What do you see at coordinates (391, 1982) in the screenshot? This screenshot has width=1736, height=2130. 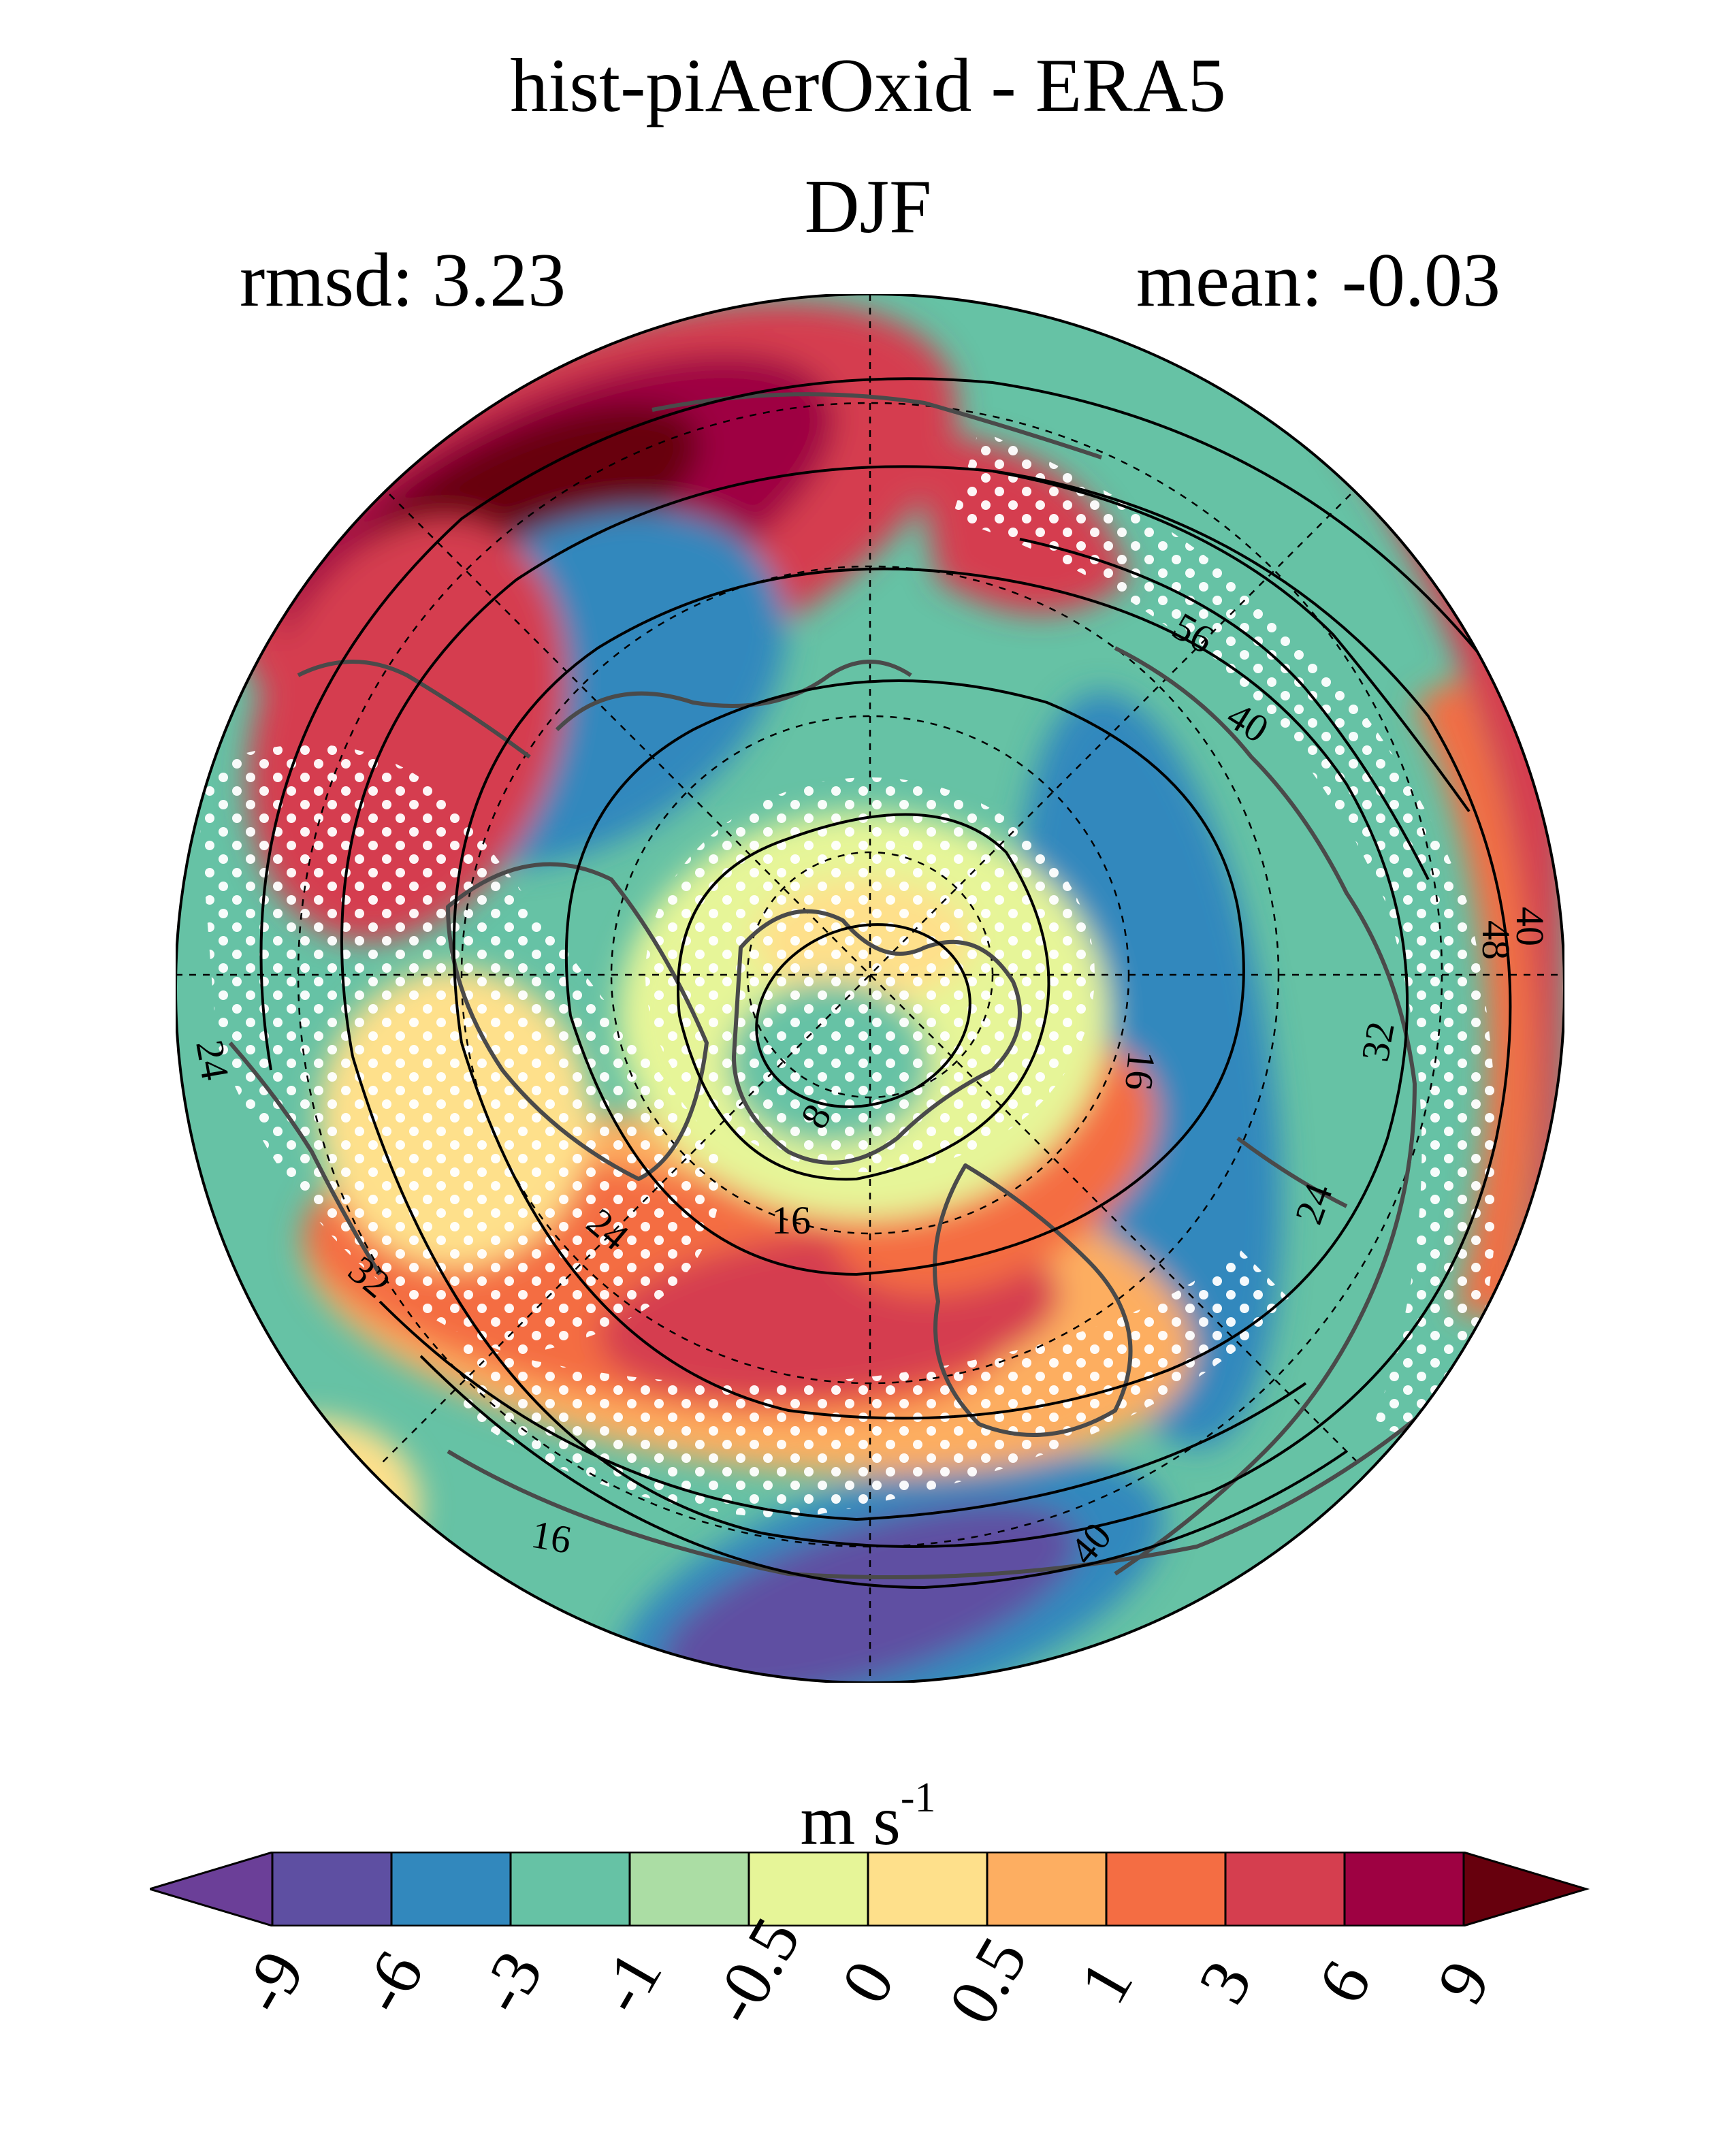 I see `colorbar-tick-label: -6` at bounding box center [391, 1982].